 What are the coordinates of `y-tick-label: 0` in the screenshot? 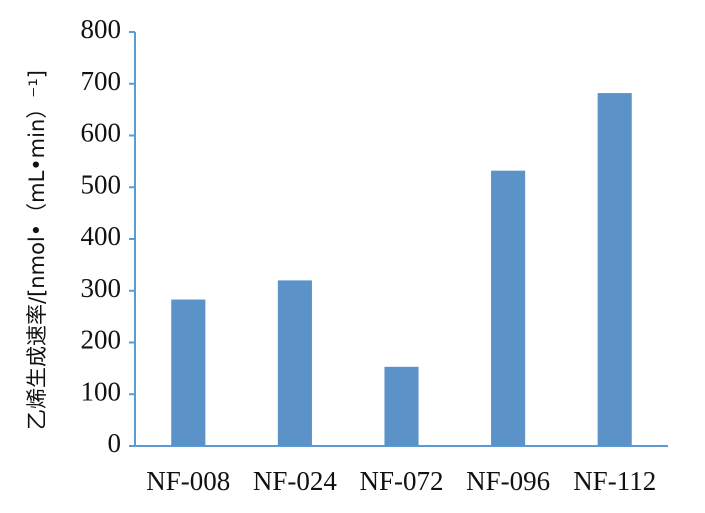 It's located at (115, 443).